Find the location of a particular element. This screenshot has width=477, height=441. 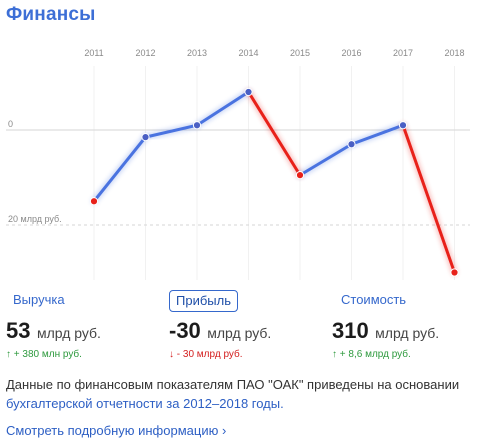

x-tick-label: 2011 is located at coordinates (93, 53).